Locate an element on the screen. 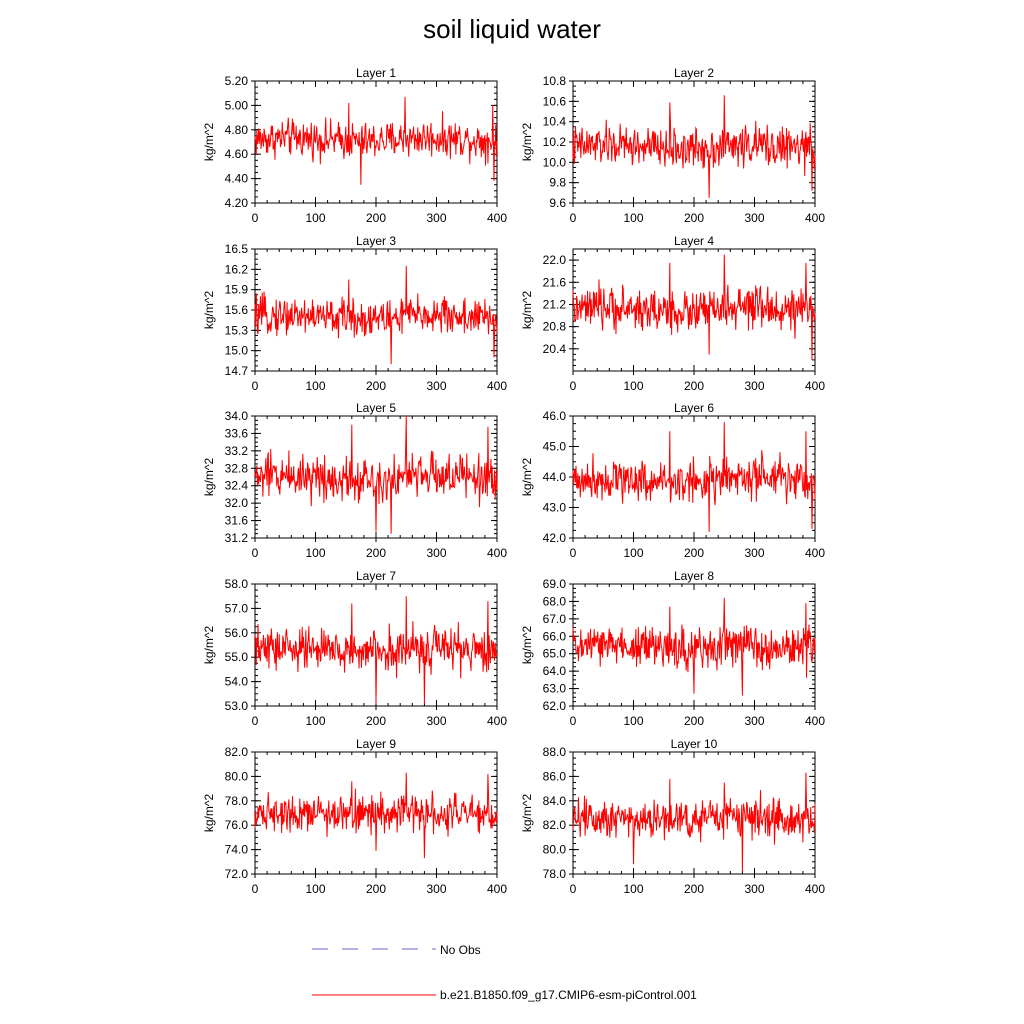  y-tick-label: 63.0 is located at coordinates (555, 689).